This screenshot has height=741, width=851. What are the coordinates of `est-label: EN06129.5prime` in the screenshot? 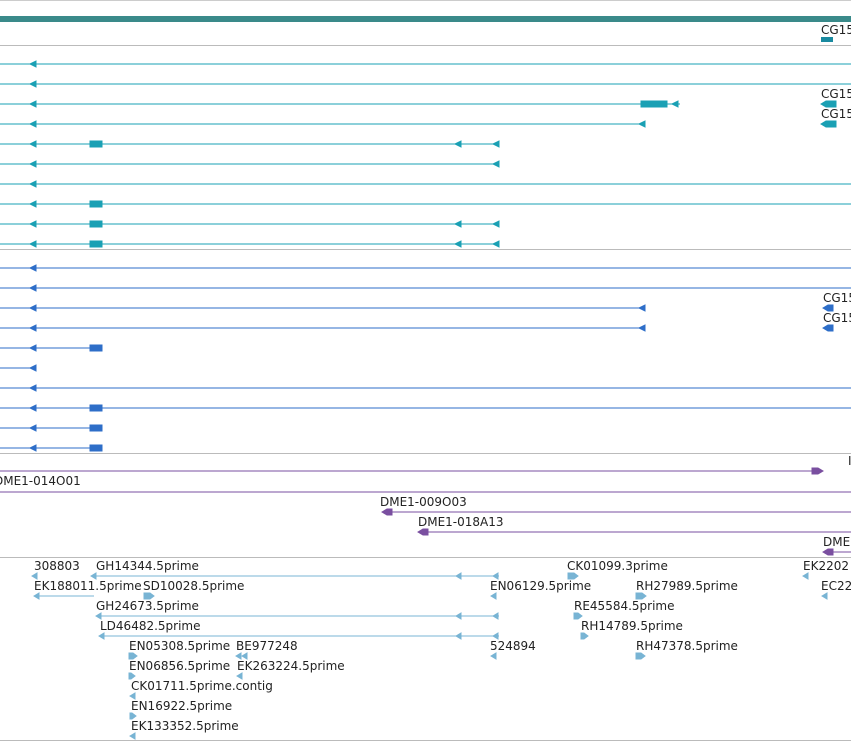 It's located at (540, 586).